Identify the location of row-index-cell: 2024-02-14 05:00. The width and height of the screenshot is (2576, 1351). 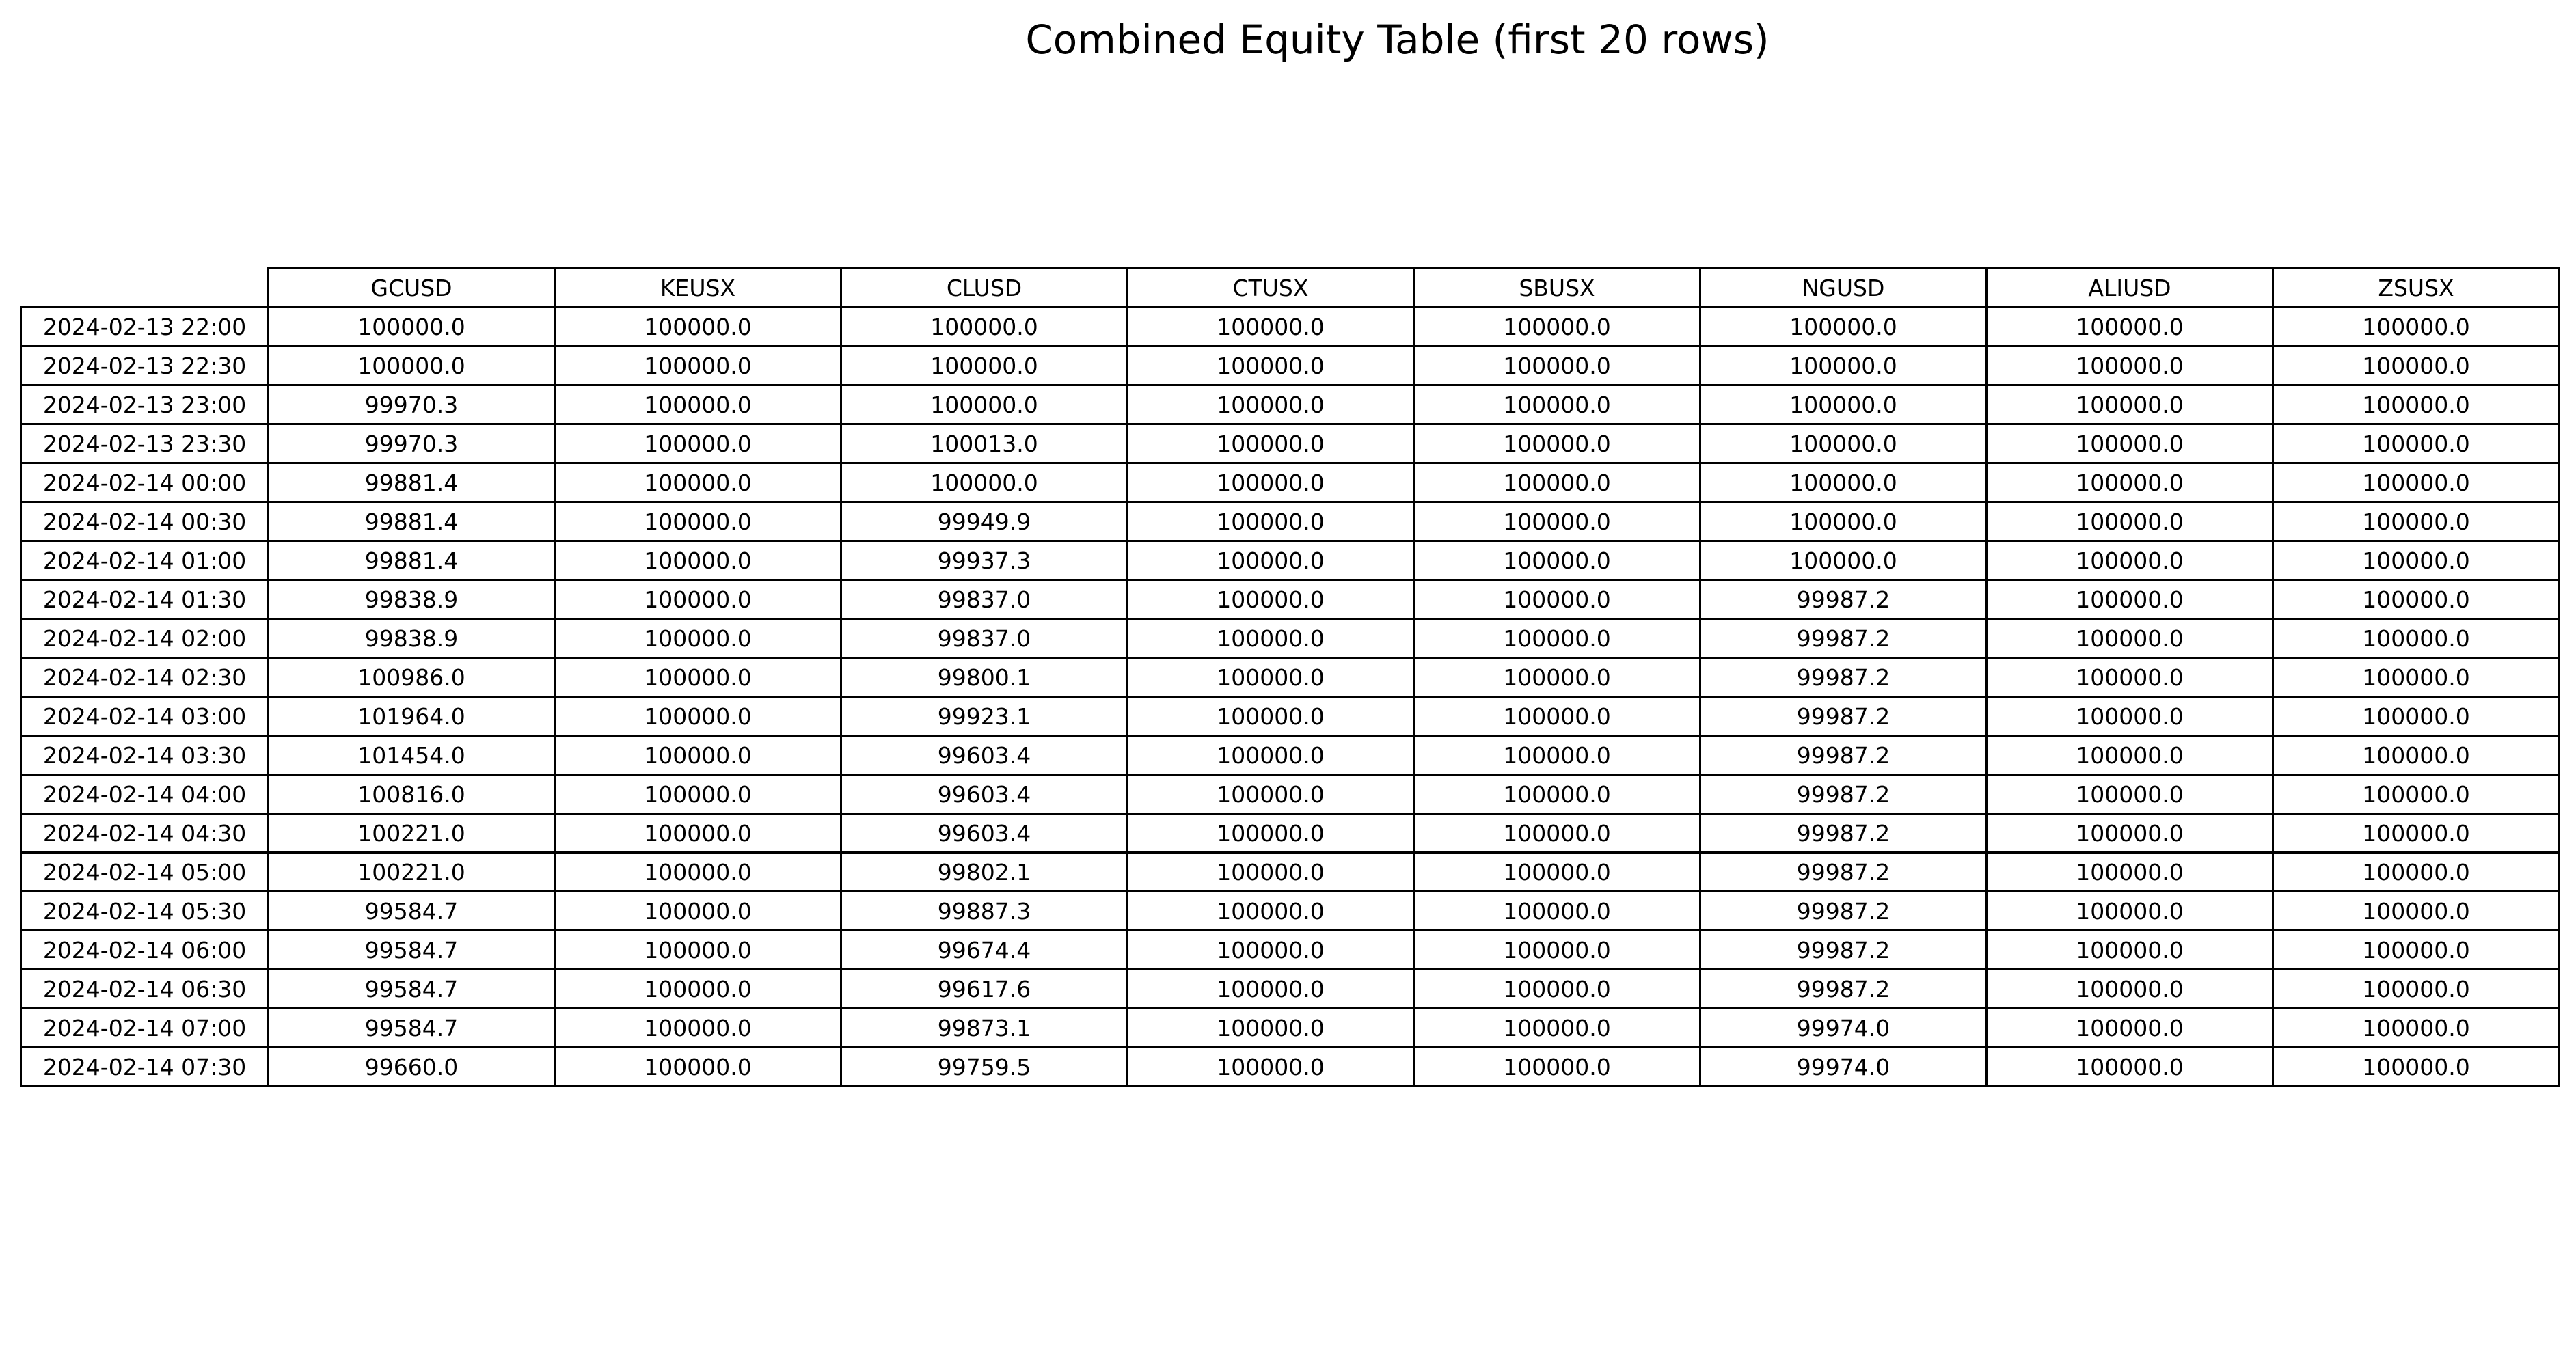
(145, 871).